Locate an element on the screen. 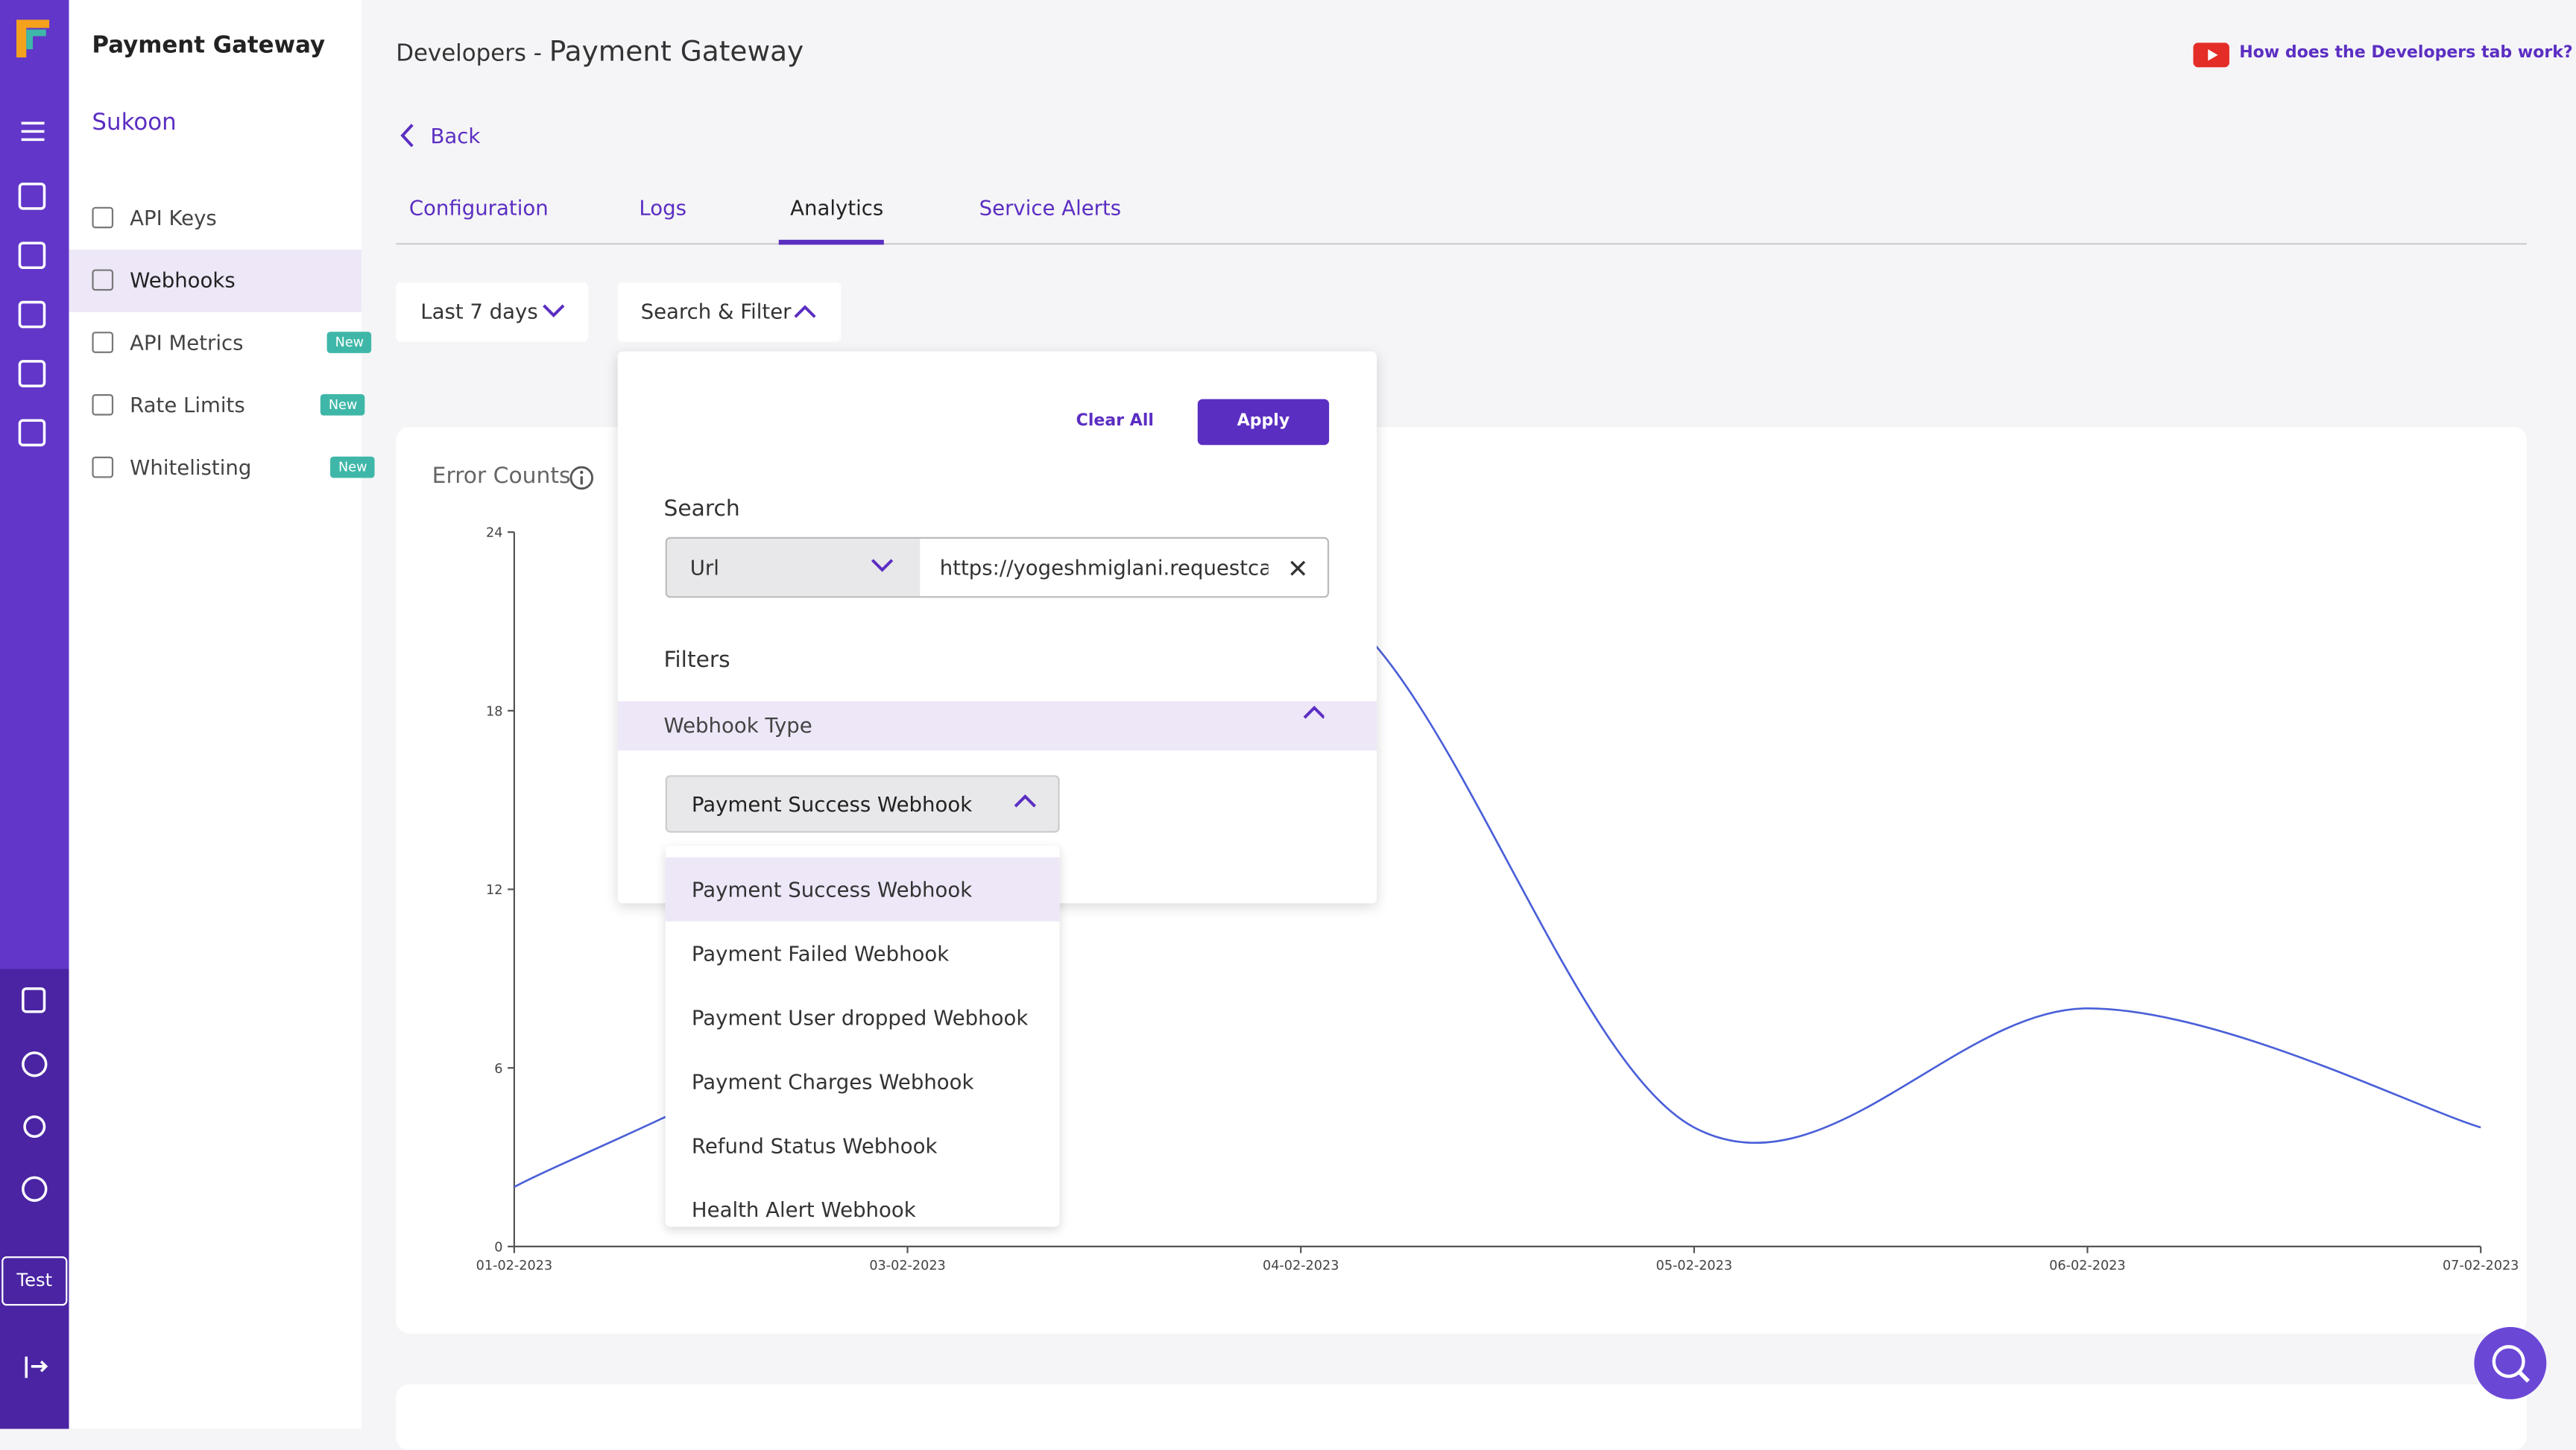 This screenshot has height=1450, width=2576. rail-icons is located at coordinates (33, 698).